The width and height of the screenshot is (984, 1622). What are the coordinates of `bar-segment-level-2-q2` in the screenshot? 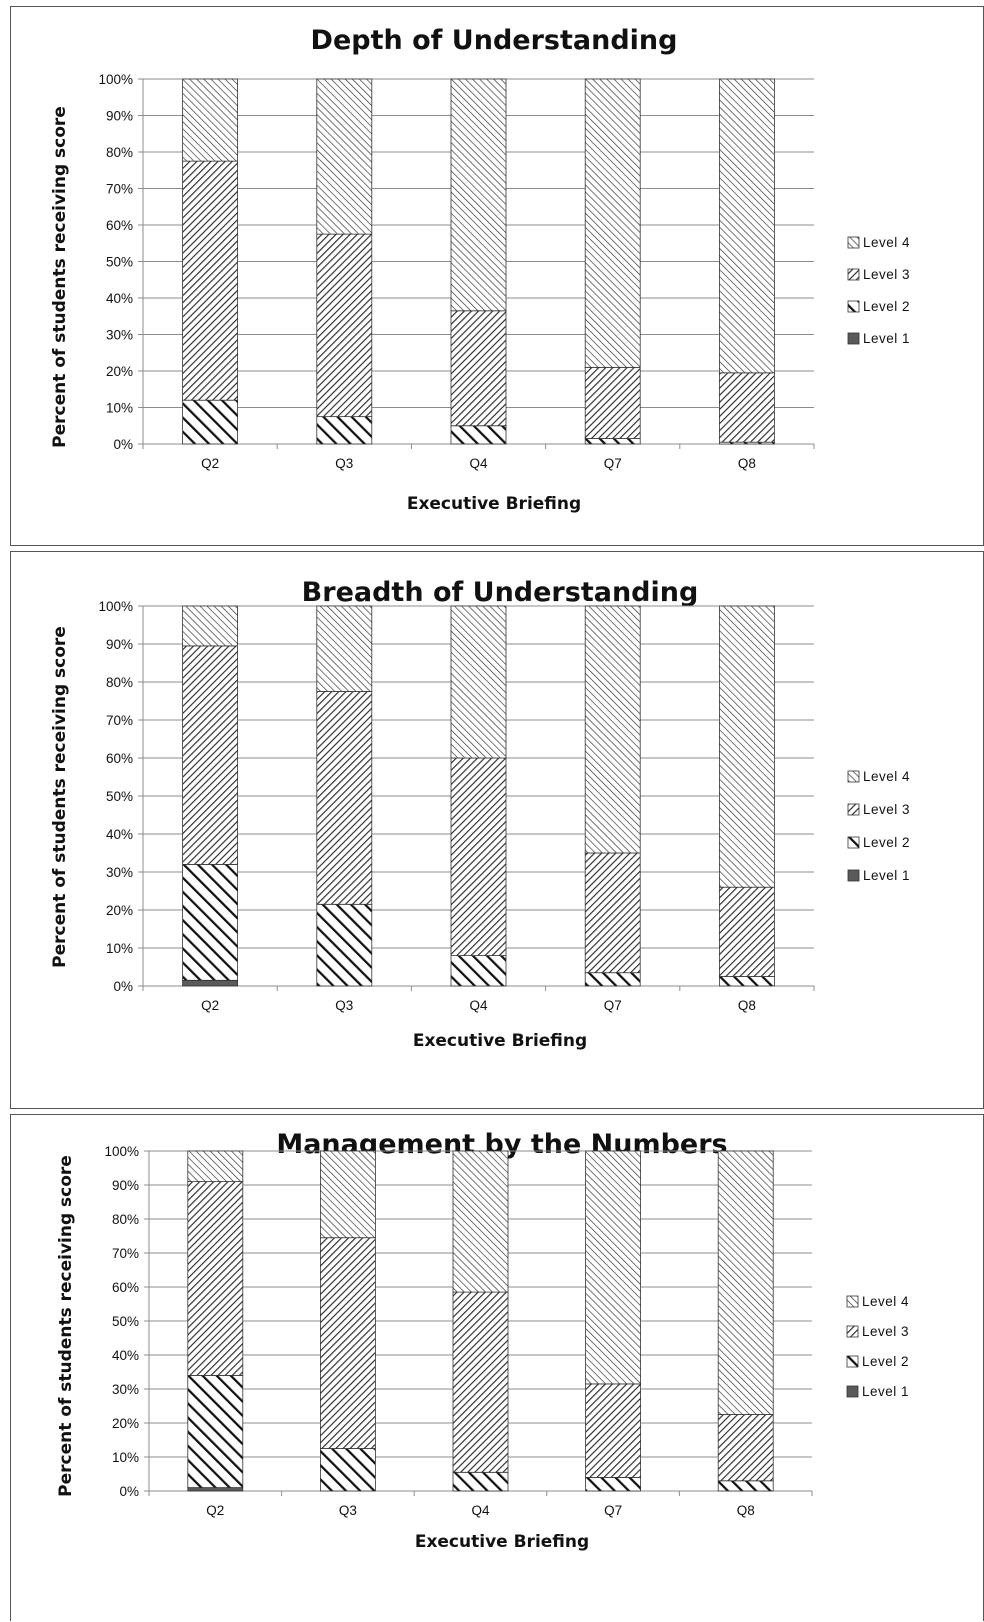 It's located at (215, 1431).